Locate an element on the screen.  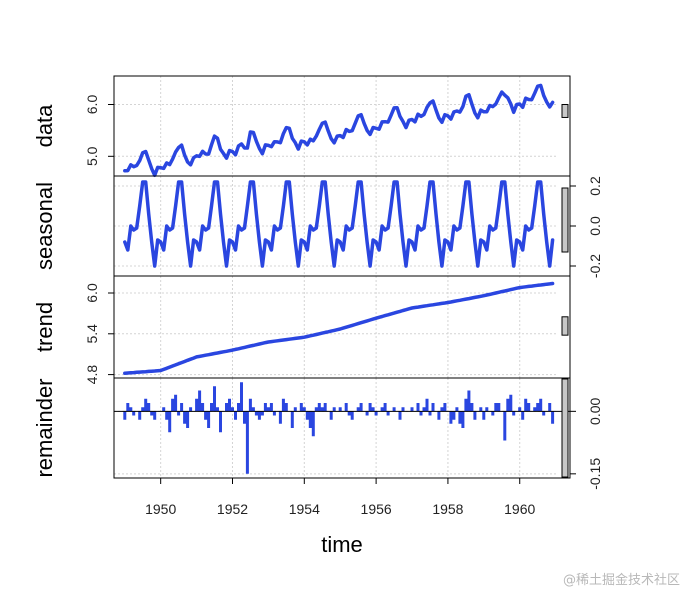
panel-data: 5.0 6.0 data is located at coordinates (301, 126).